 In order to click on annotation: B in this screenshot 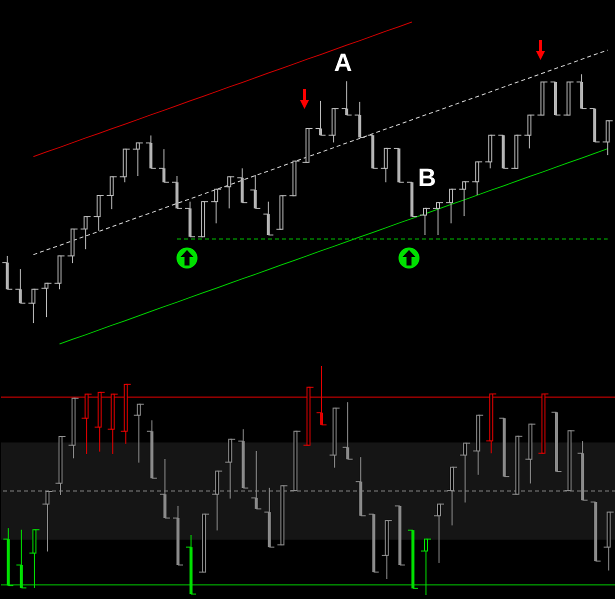, I will do `click(427, 178)`.